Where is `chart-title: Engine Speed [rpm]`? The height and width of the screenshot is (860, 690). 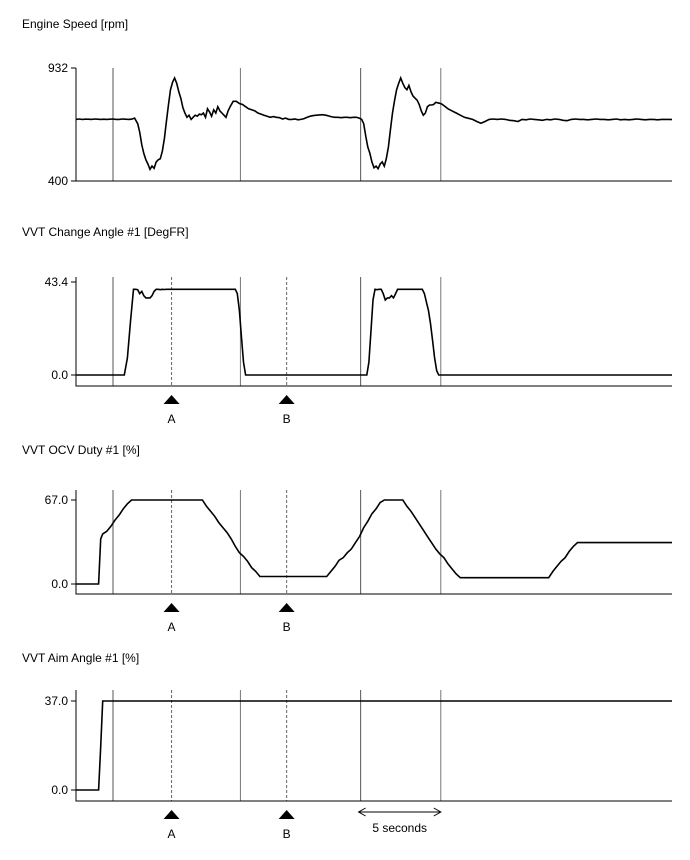 chart-title: Engine Speed [rpm] is located at coordinates (75, 24).